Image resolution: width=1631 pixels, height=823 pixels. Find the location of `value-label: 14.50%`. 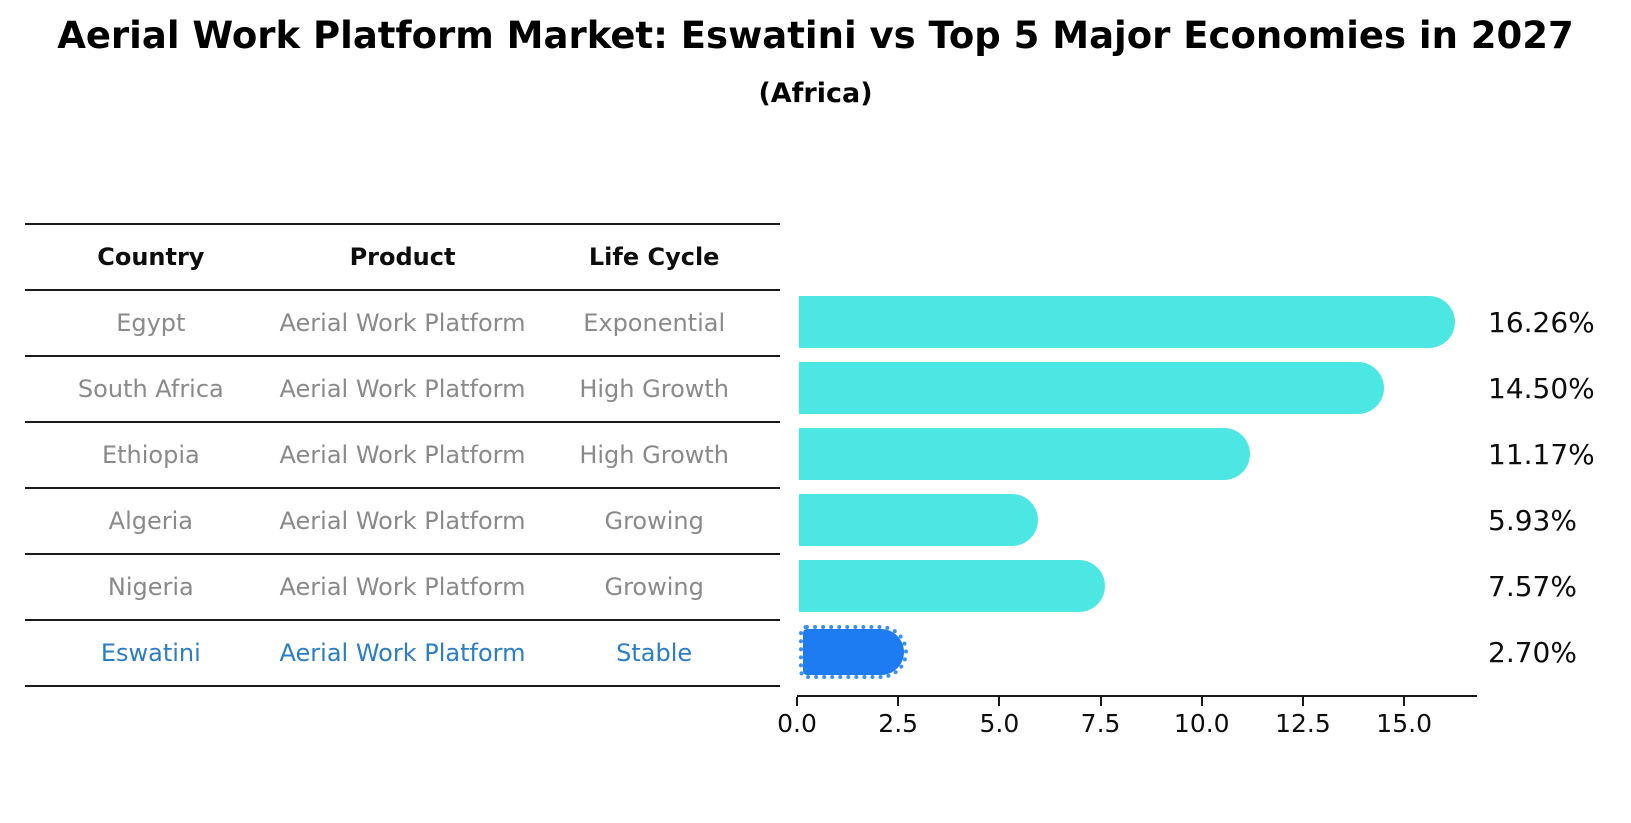

value-label: 14.50% is located at coordinates (1541, 388).